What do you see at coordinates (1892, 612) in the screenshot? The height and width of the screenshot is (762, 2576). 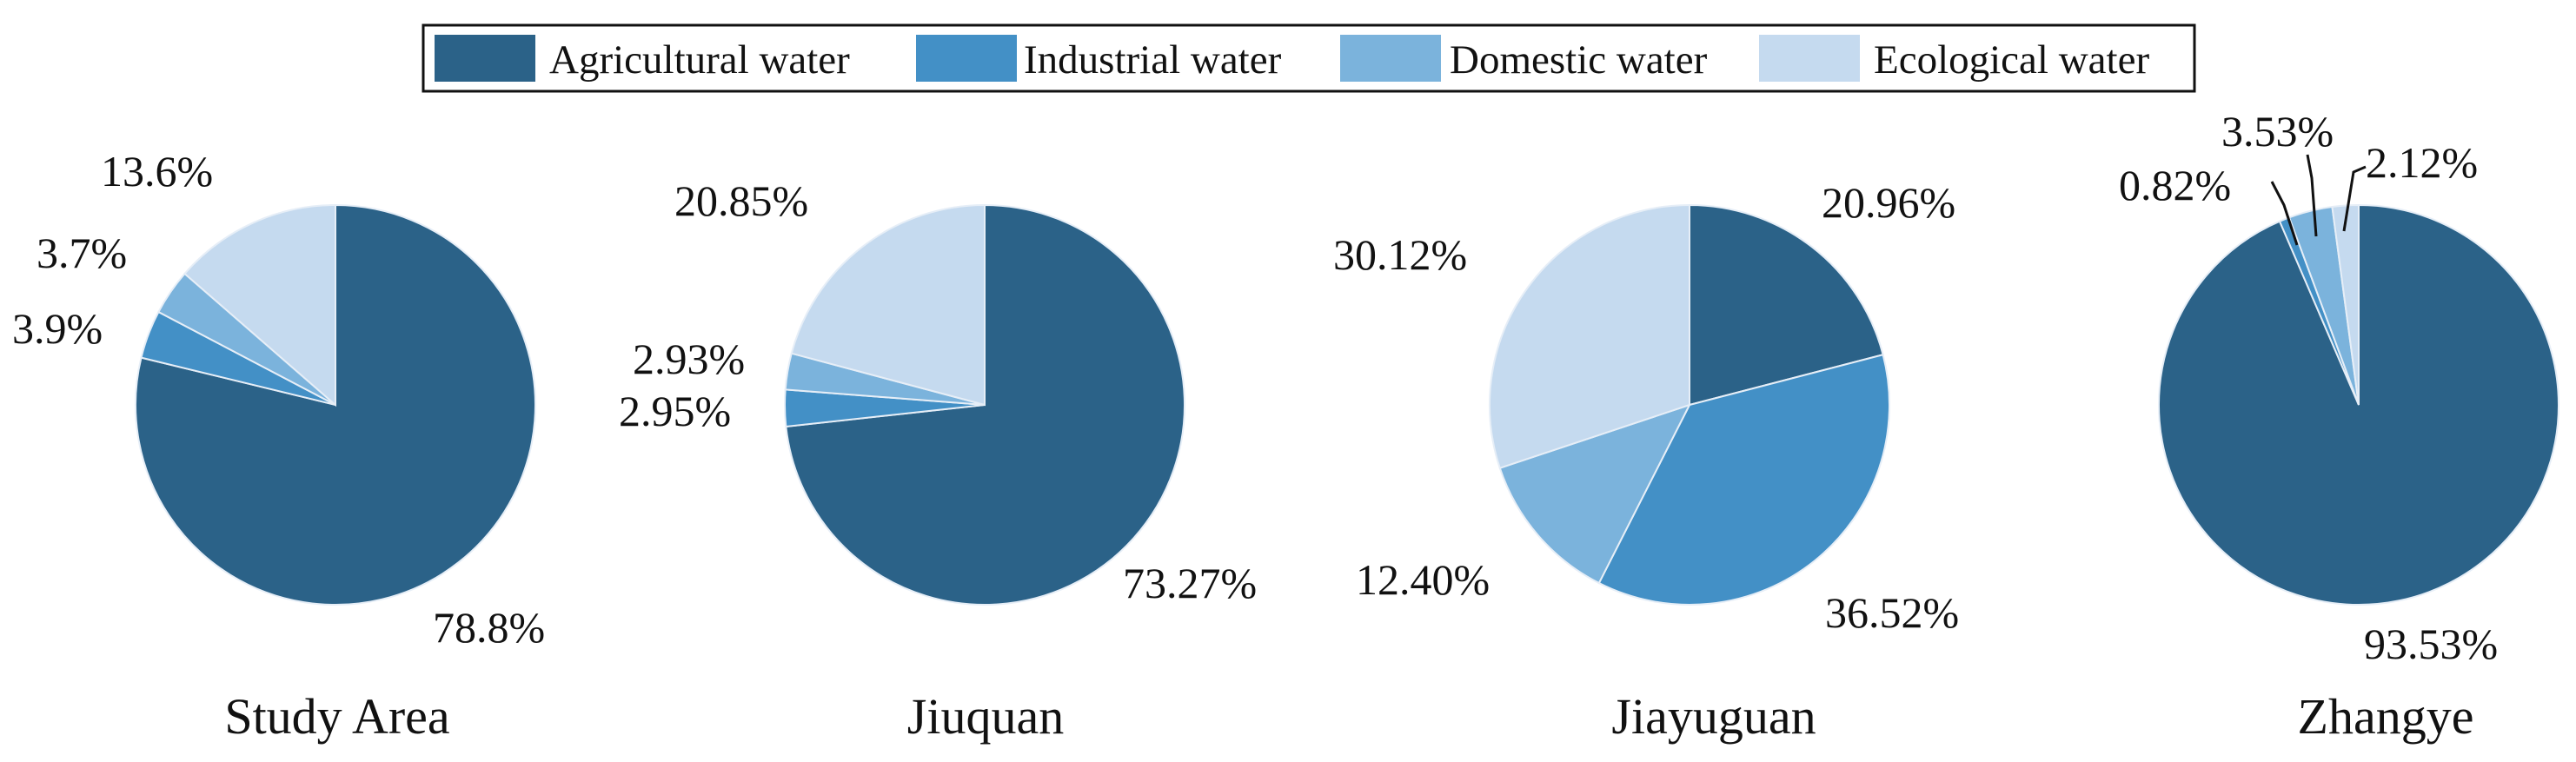 I see `slice-label-jiayuguan-industrial: 36.52%` at bounding box center [1892, 612].